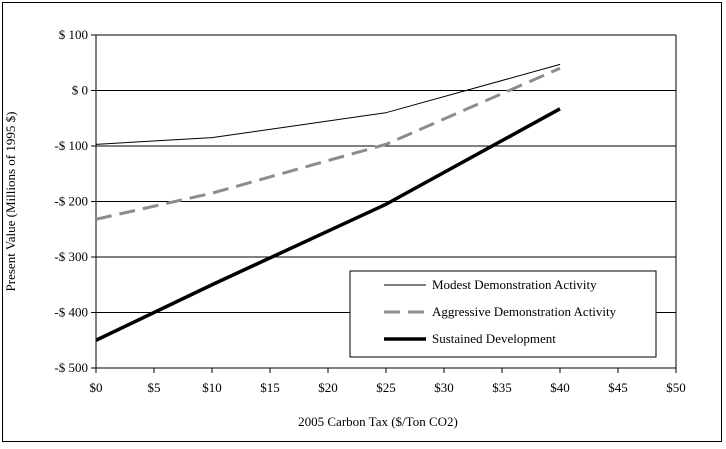 This screenshot has width=726, height=449. What do you see at coordinates (73, 34) in the screenshot?
I see `y-tick-label: $ 100` at bounding box center [73, 34].